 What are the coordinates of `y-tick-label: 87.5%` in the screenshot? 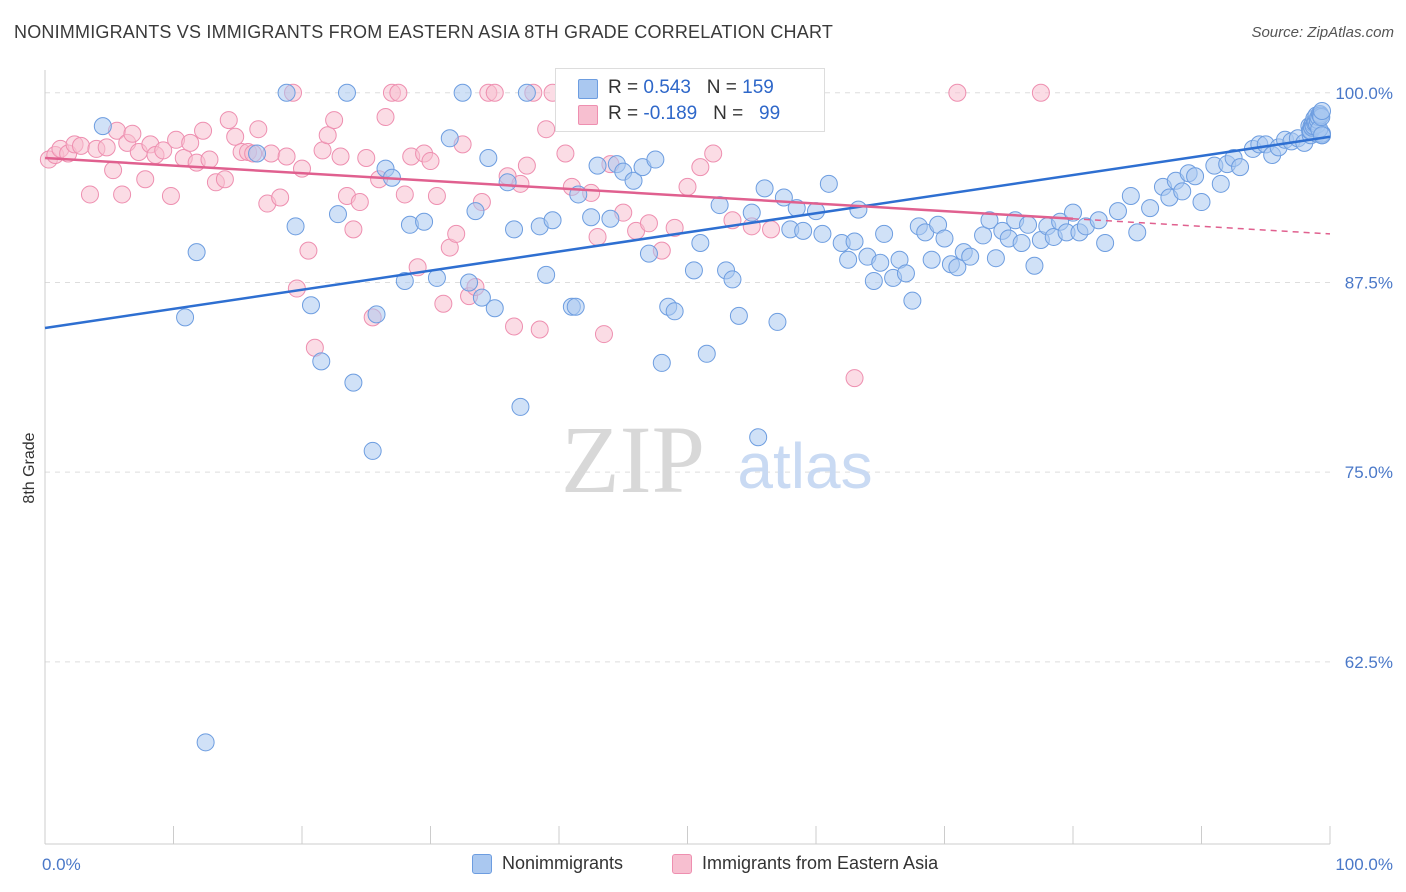 It's located at (1369, 282).